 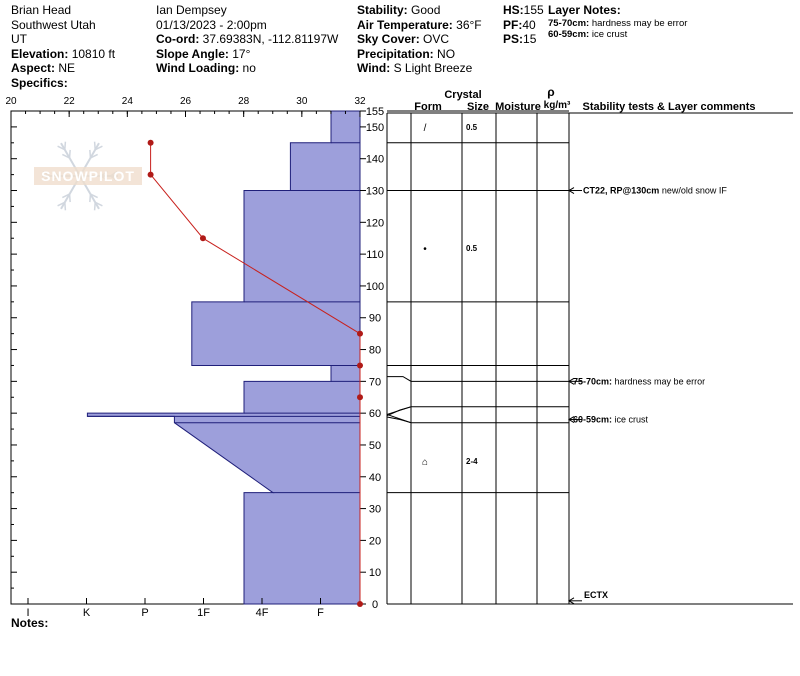 I want to click on crystal-form-symbol: /, so click(x=425, y=128).